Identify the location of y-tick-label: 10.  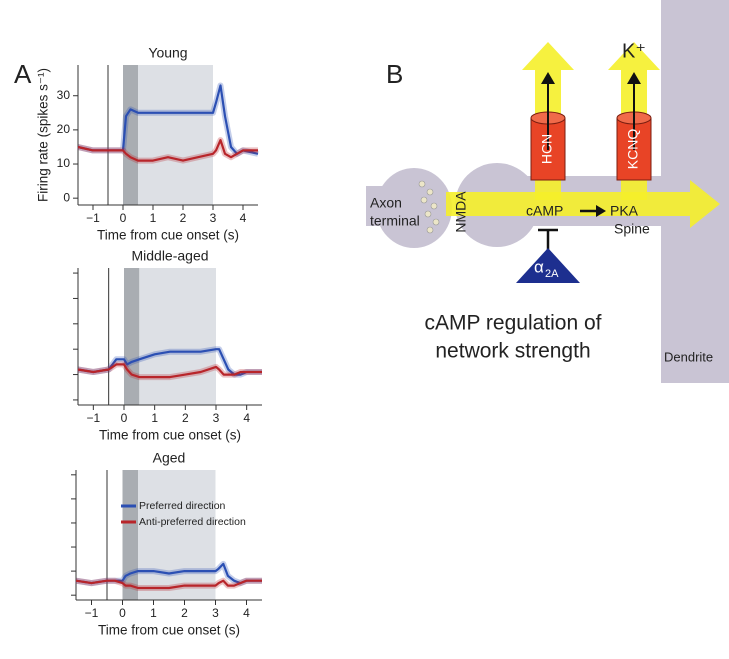
(64, 163).